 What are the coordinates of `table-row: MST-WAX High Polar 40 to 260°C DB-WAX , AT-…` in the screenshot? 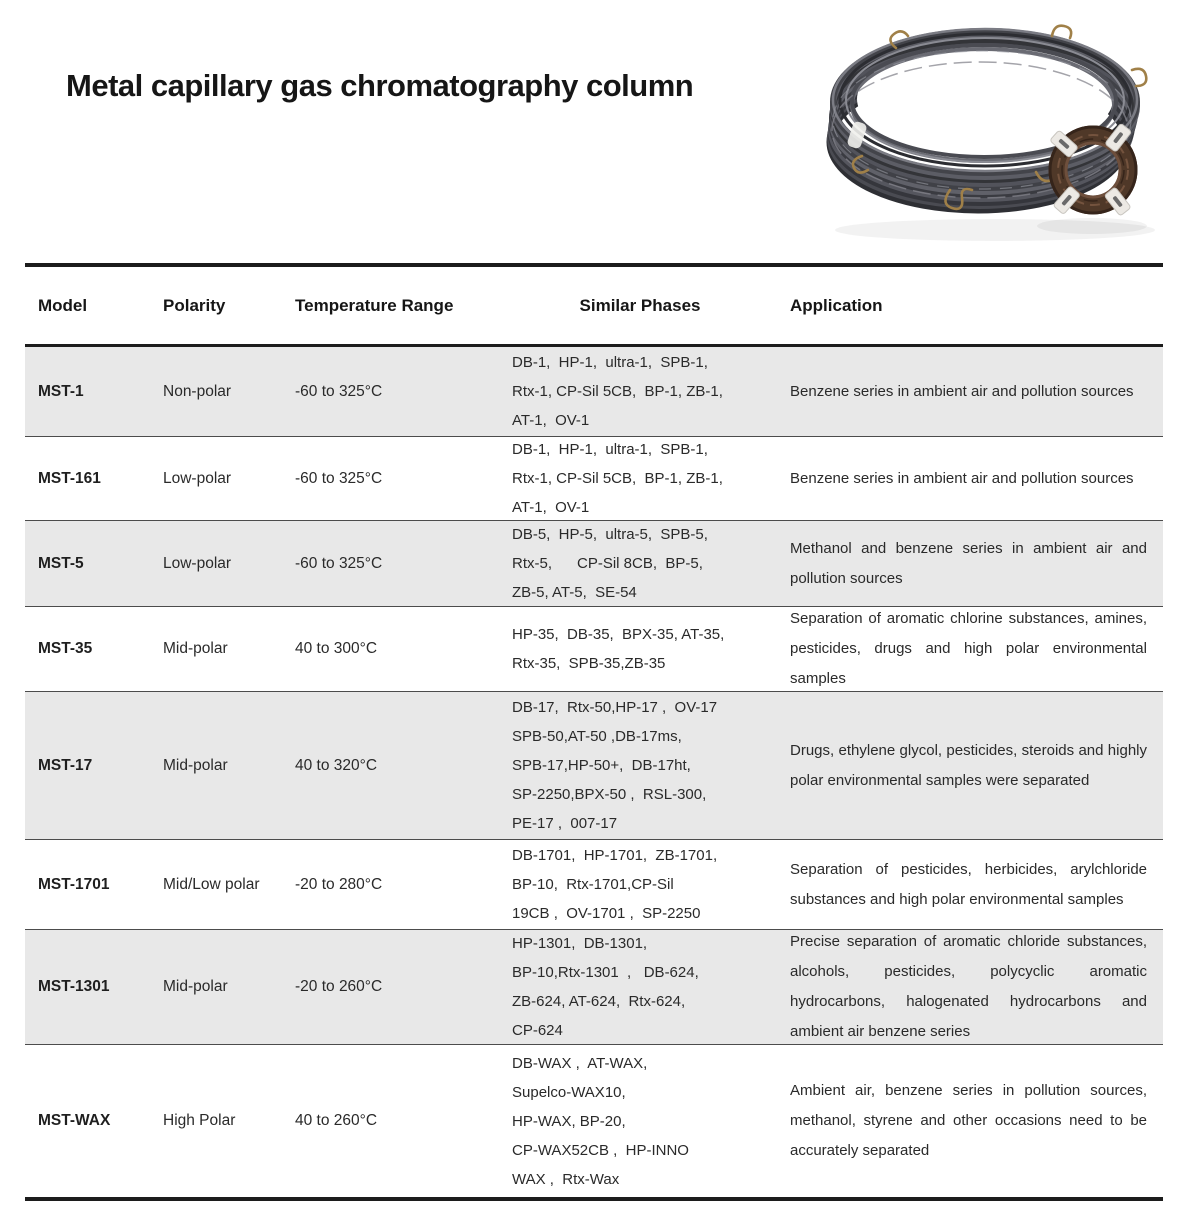 It's located at (594, 1123).